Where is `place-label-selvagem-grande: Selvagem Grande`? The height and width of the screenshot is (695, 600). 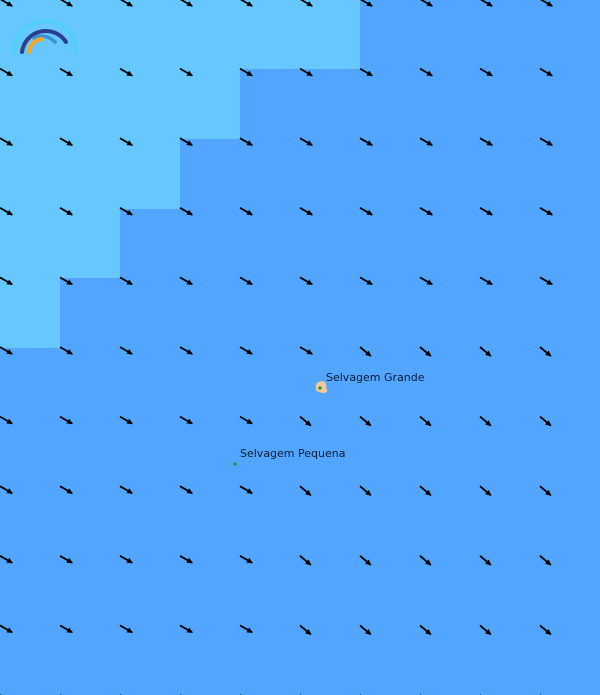
place-label-selvagem-grande: Selvagem Grande is located at coordinates (375, 377).